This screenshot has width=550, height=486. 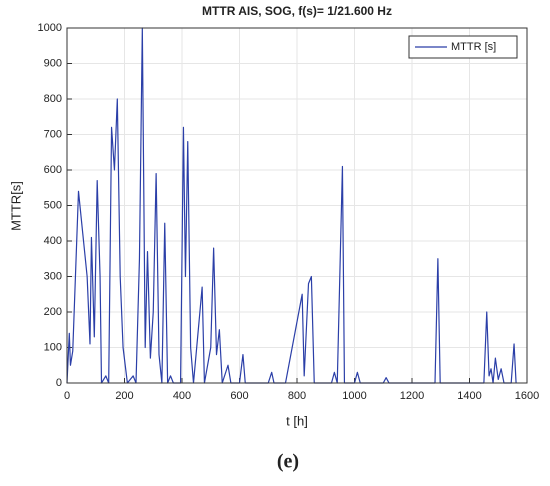 What do you see at coordinates (297, 11) in the screenshot?
I see `chart-title: MTTR AIS, SOG, f(s)= 1/21.600 Hz` at bounding box center [297, 11].